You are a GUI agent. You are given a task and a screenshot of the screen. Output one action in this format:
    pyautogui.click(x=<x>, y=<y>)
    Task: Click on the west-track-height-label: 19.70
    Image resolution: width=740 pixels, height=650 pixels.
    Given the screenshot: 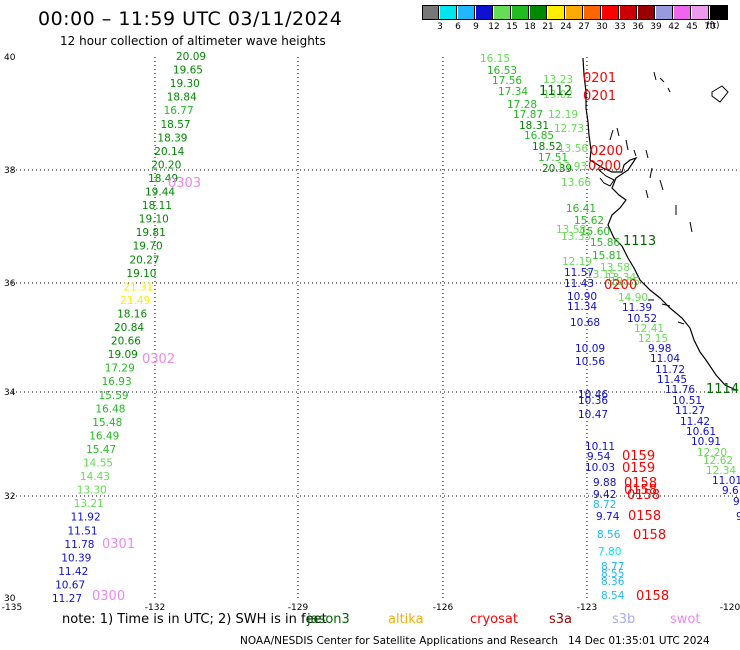 What is the action you would take?
    pyautogui.click(x=148, y=247)
    